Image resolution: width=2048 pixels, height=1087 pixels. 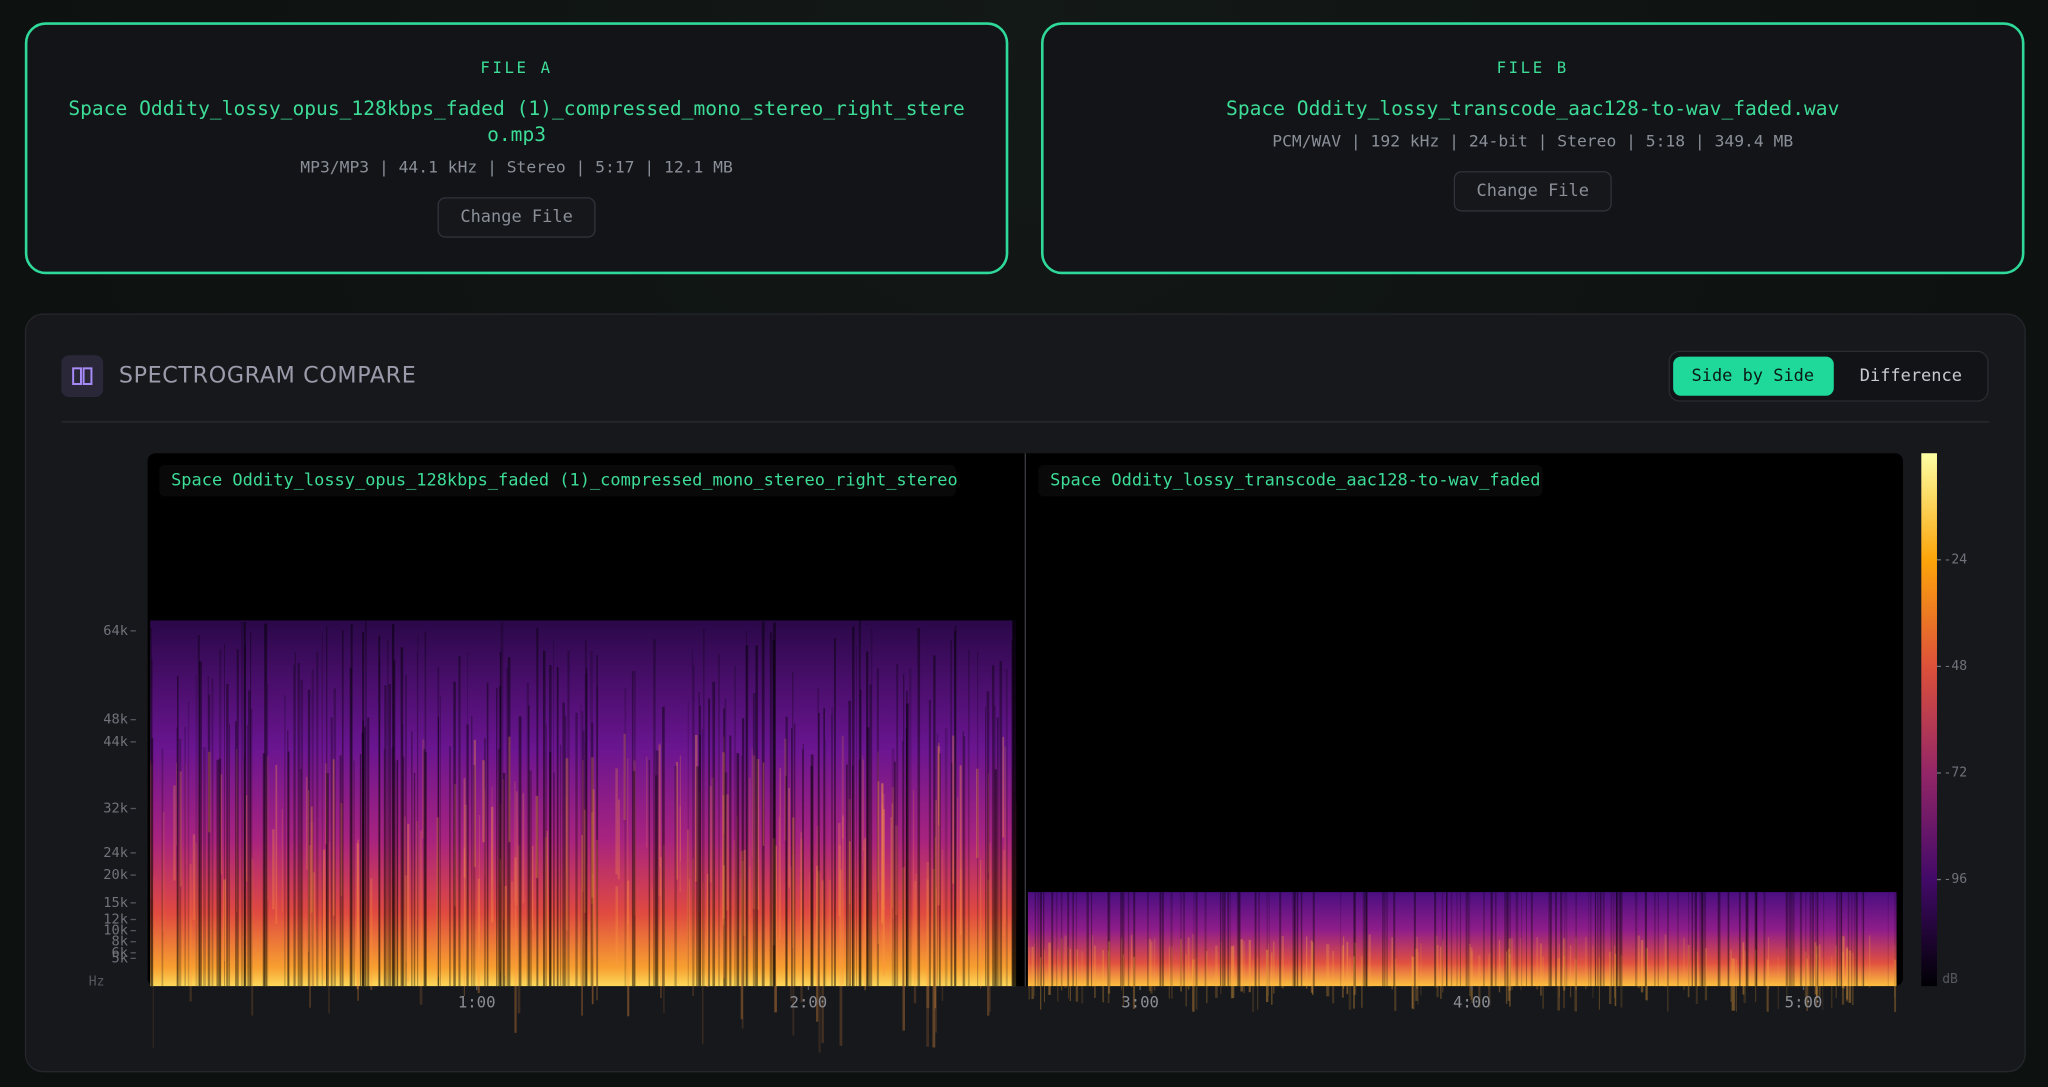 What do you see at coordinates (558, 480) in the screenshot?
I see `label-bg` at bounding box center [558, 480].